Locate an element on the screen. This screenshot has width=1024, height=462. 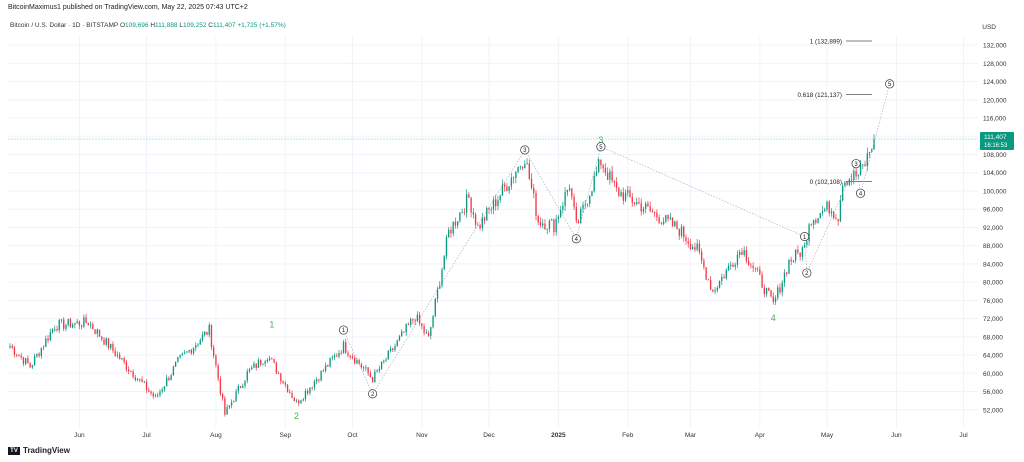
symbol-title: Bitcoin / U.S. Dollar · 1D · BITSTAMP is located at coordinates (64, 25).